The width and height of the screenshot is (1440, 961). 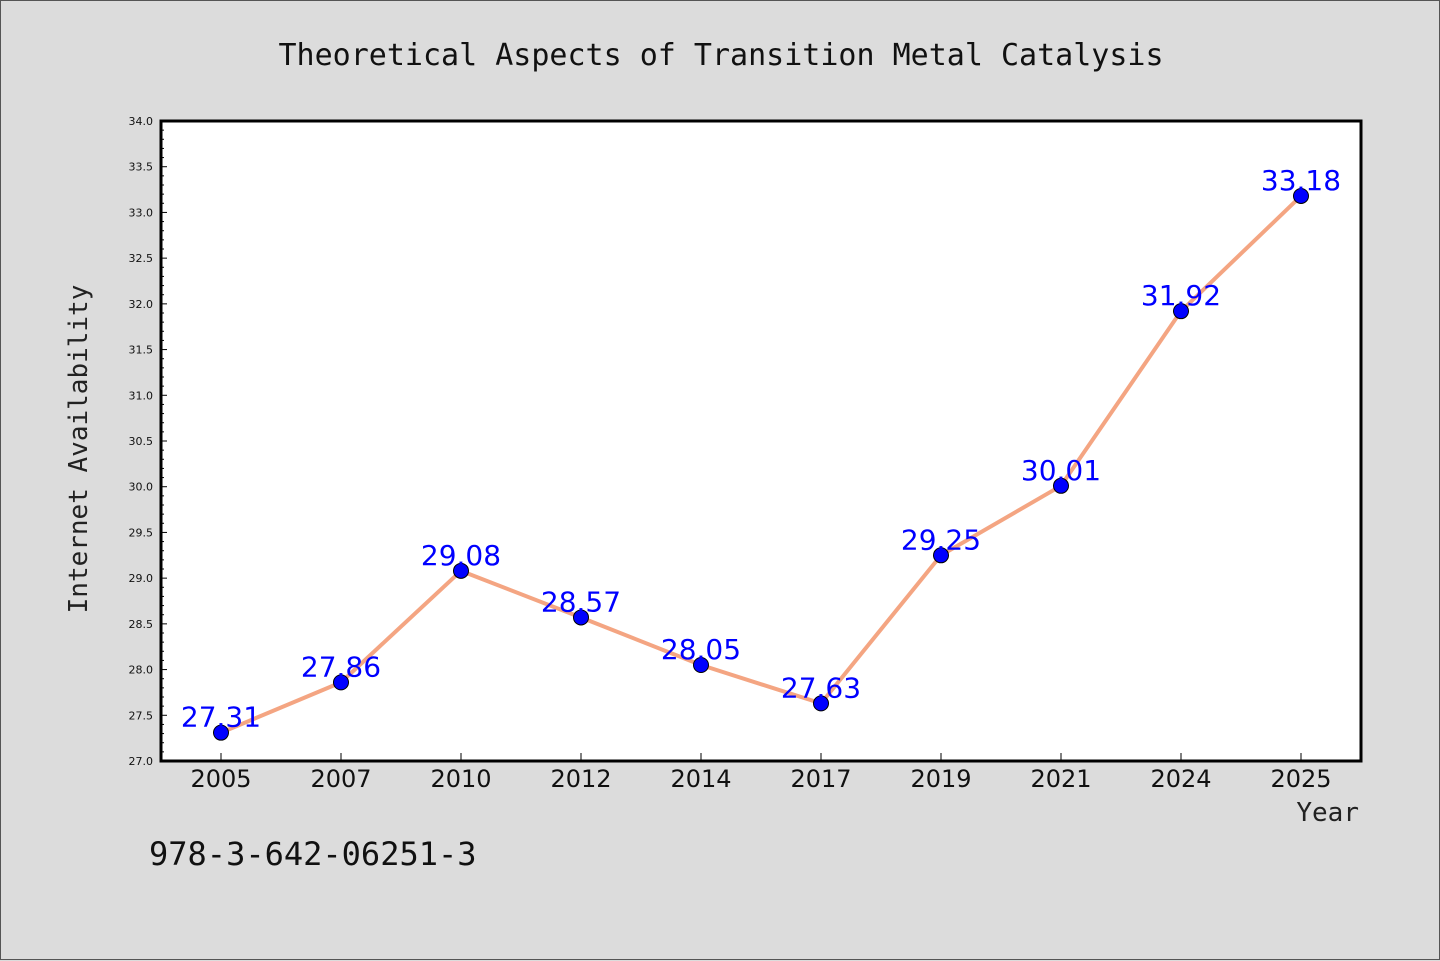 What do you see at coordinates (821, 687) in the screenshot?
I see `data-label: 27.63` at bounding box center [821, 687].